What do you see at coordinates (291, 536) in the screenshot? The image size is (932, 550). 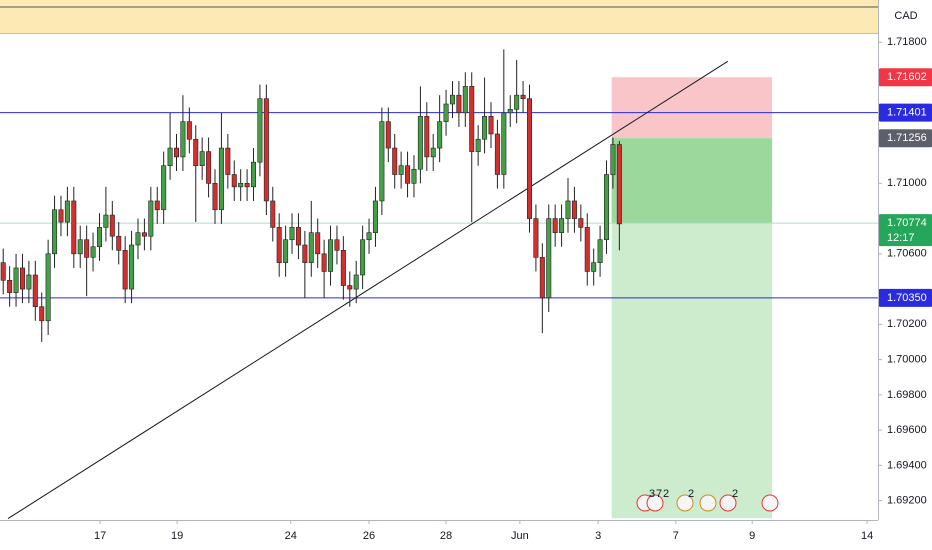 I see `x-tick-label: 24` at bounding box center [291, 536].